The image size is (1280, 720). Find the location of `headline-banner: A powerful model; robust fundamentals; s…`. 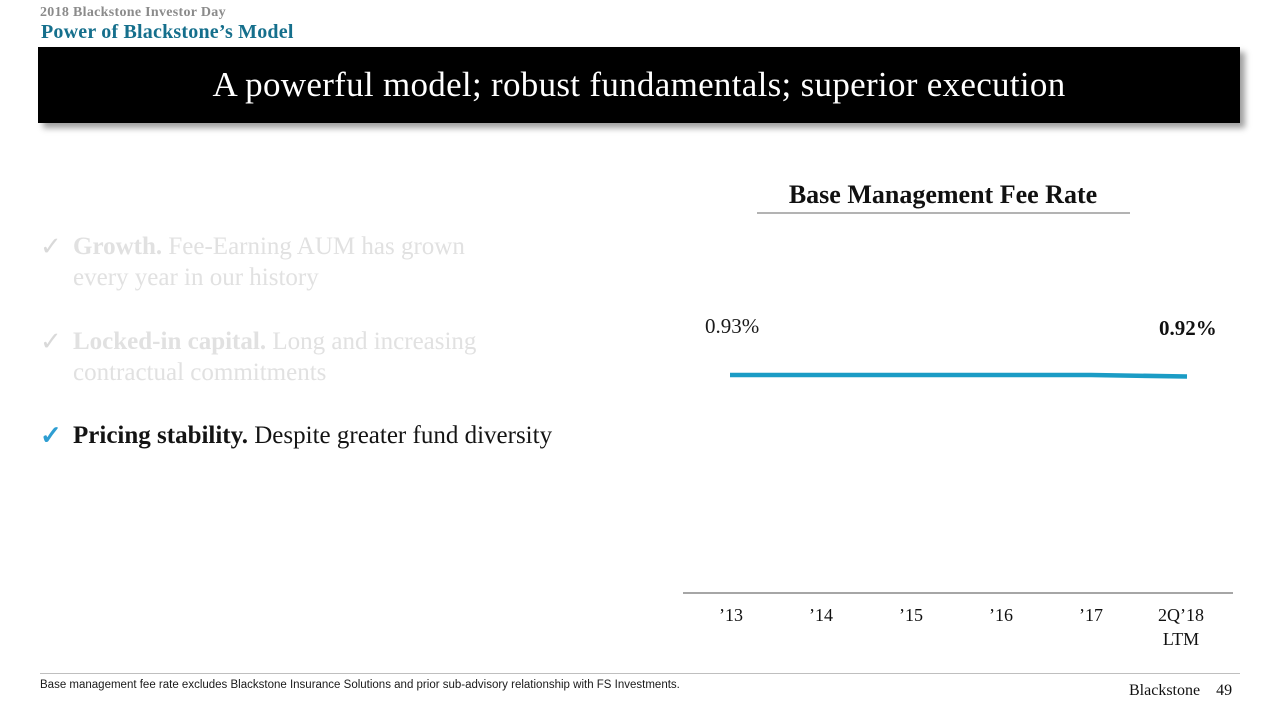

headline-banner: A powerful model; robust fundamentals; s… is located at coordinates (639, 85).